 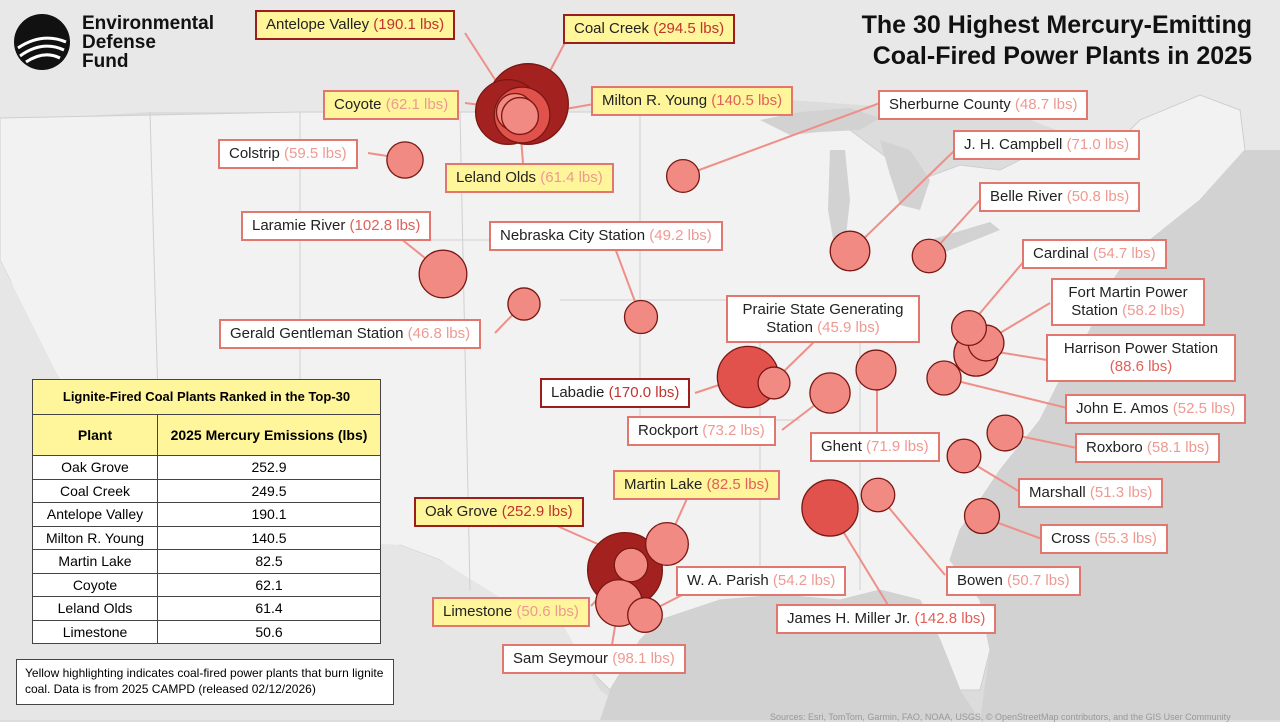 What do you see at coordinates (1122, 408) in the screenshot?
I see `plant-name: John E. Amos` at bounding box center [1122, 408].